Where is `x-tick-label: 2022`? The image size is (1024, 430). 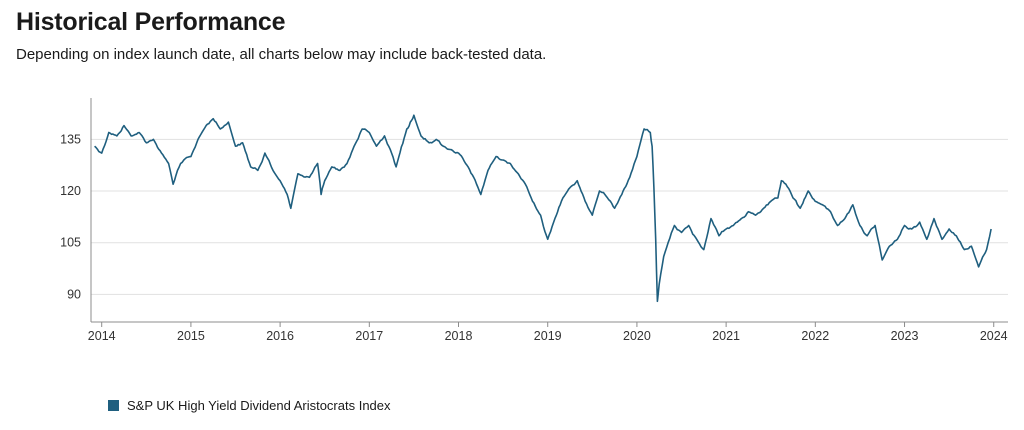
x-tick-label: 2022 is located at coordinates (815, 336).